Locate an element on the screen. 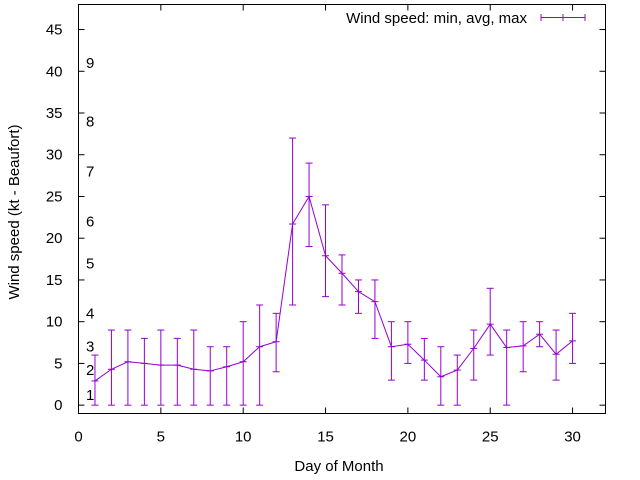 Image resolution: width=640 pixels, height=480 pixels. beaufort-label: 3 is located at coordinates (90, 347).